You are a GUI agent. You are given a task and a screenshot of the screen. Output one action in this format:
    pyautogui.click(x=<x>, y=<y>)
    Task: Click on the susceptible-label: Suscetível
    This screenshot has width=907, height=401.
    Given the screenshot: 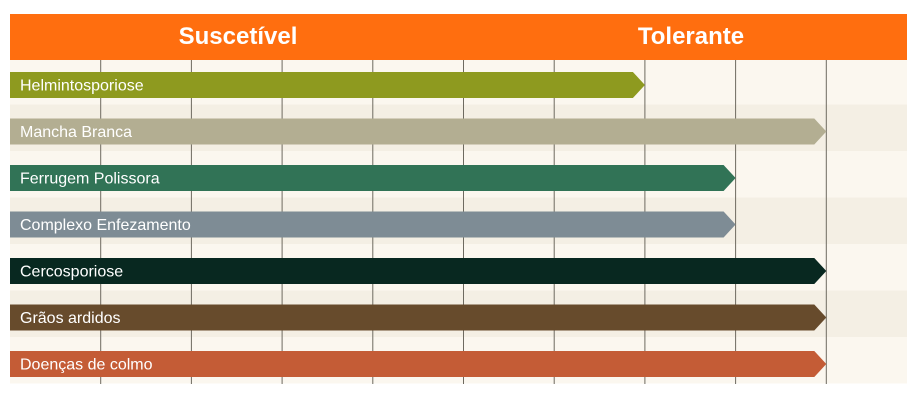 What is the action you would take?
    pyautogui.click(x=238, y=36)
    